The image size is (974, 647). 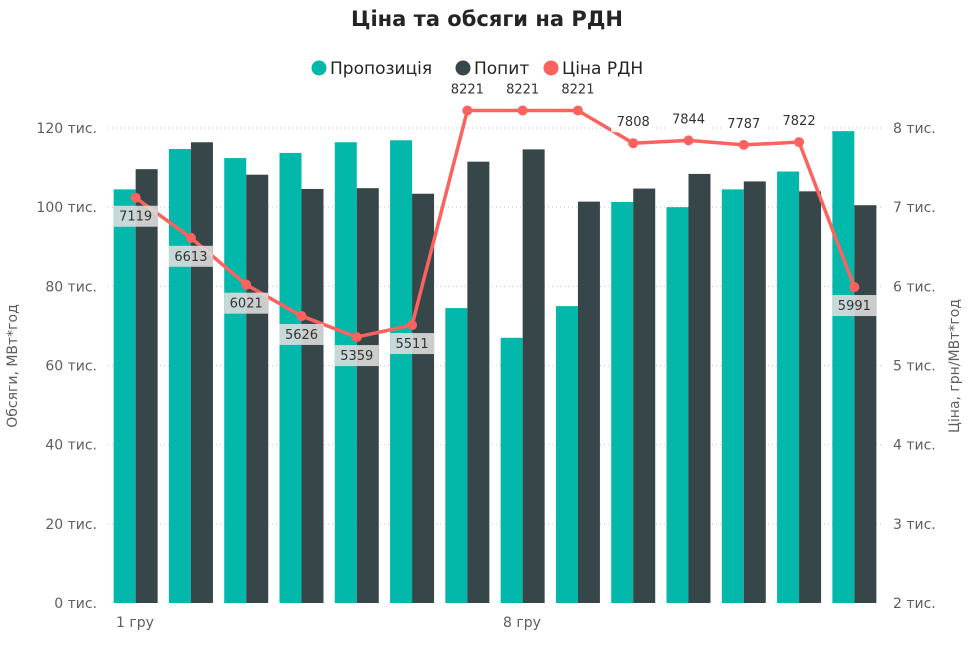 What do you see at coordinates (71, 287) in the screenshot?
I see `left-tick-4: 80 тис.` at bounding box center [71, 287].